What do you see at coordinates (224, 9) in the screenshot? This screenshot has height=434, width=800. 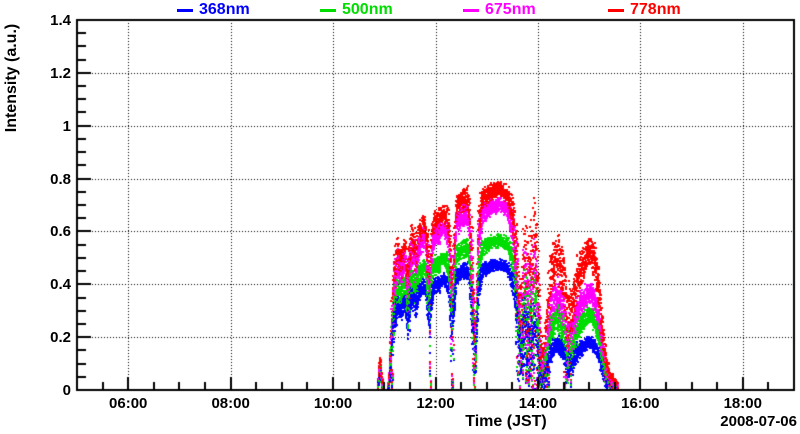 I see `legend-label-368nm: 368nm` at bounding box center [224, 9].